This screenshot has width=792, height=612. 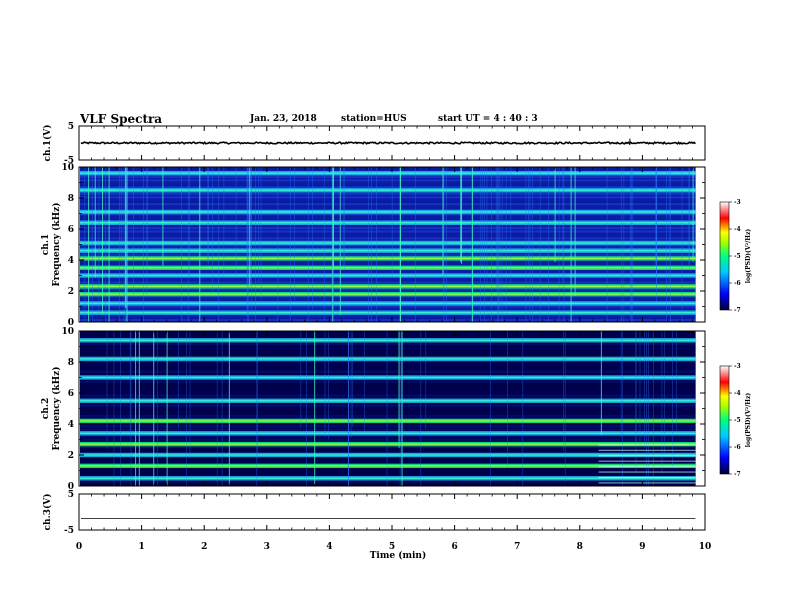 What do you see at coordinates (121, 119) in the screenshot?
I see `chart-title: VLF Spectra` at bounding box center [121, 119].